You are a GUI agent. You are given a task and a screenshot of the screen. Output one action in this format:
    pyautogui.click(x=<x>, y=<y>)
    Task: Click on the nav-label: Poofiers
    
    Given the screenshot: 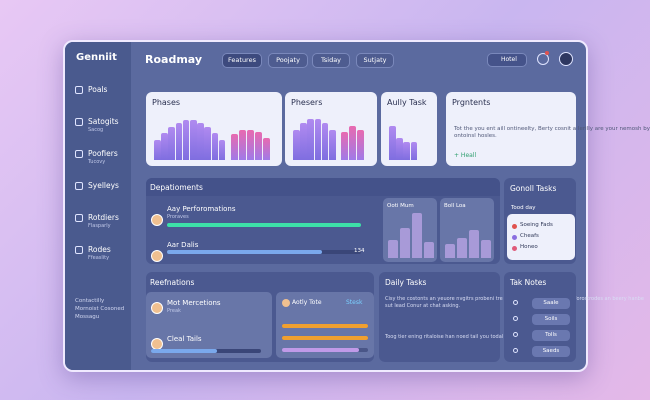 What is the action you would take?
    pyautogui.click(x=103, y=153)
    